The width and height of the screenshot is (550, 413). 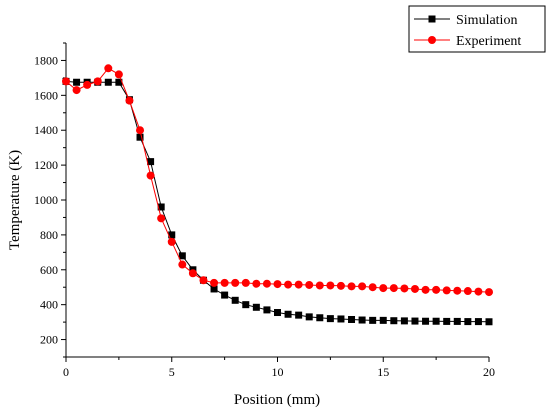 I want to click on legend-label-simulation: Simulation, so click(x=486, y=20).